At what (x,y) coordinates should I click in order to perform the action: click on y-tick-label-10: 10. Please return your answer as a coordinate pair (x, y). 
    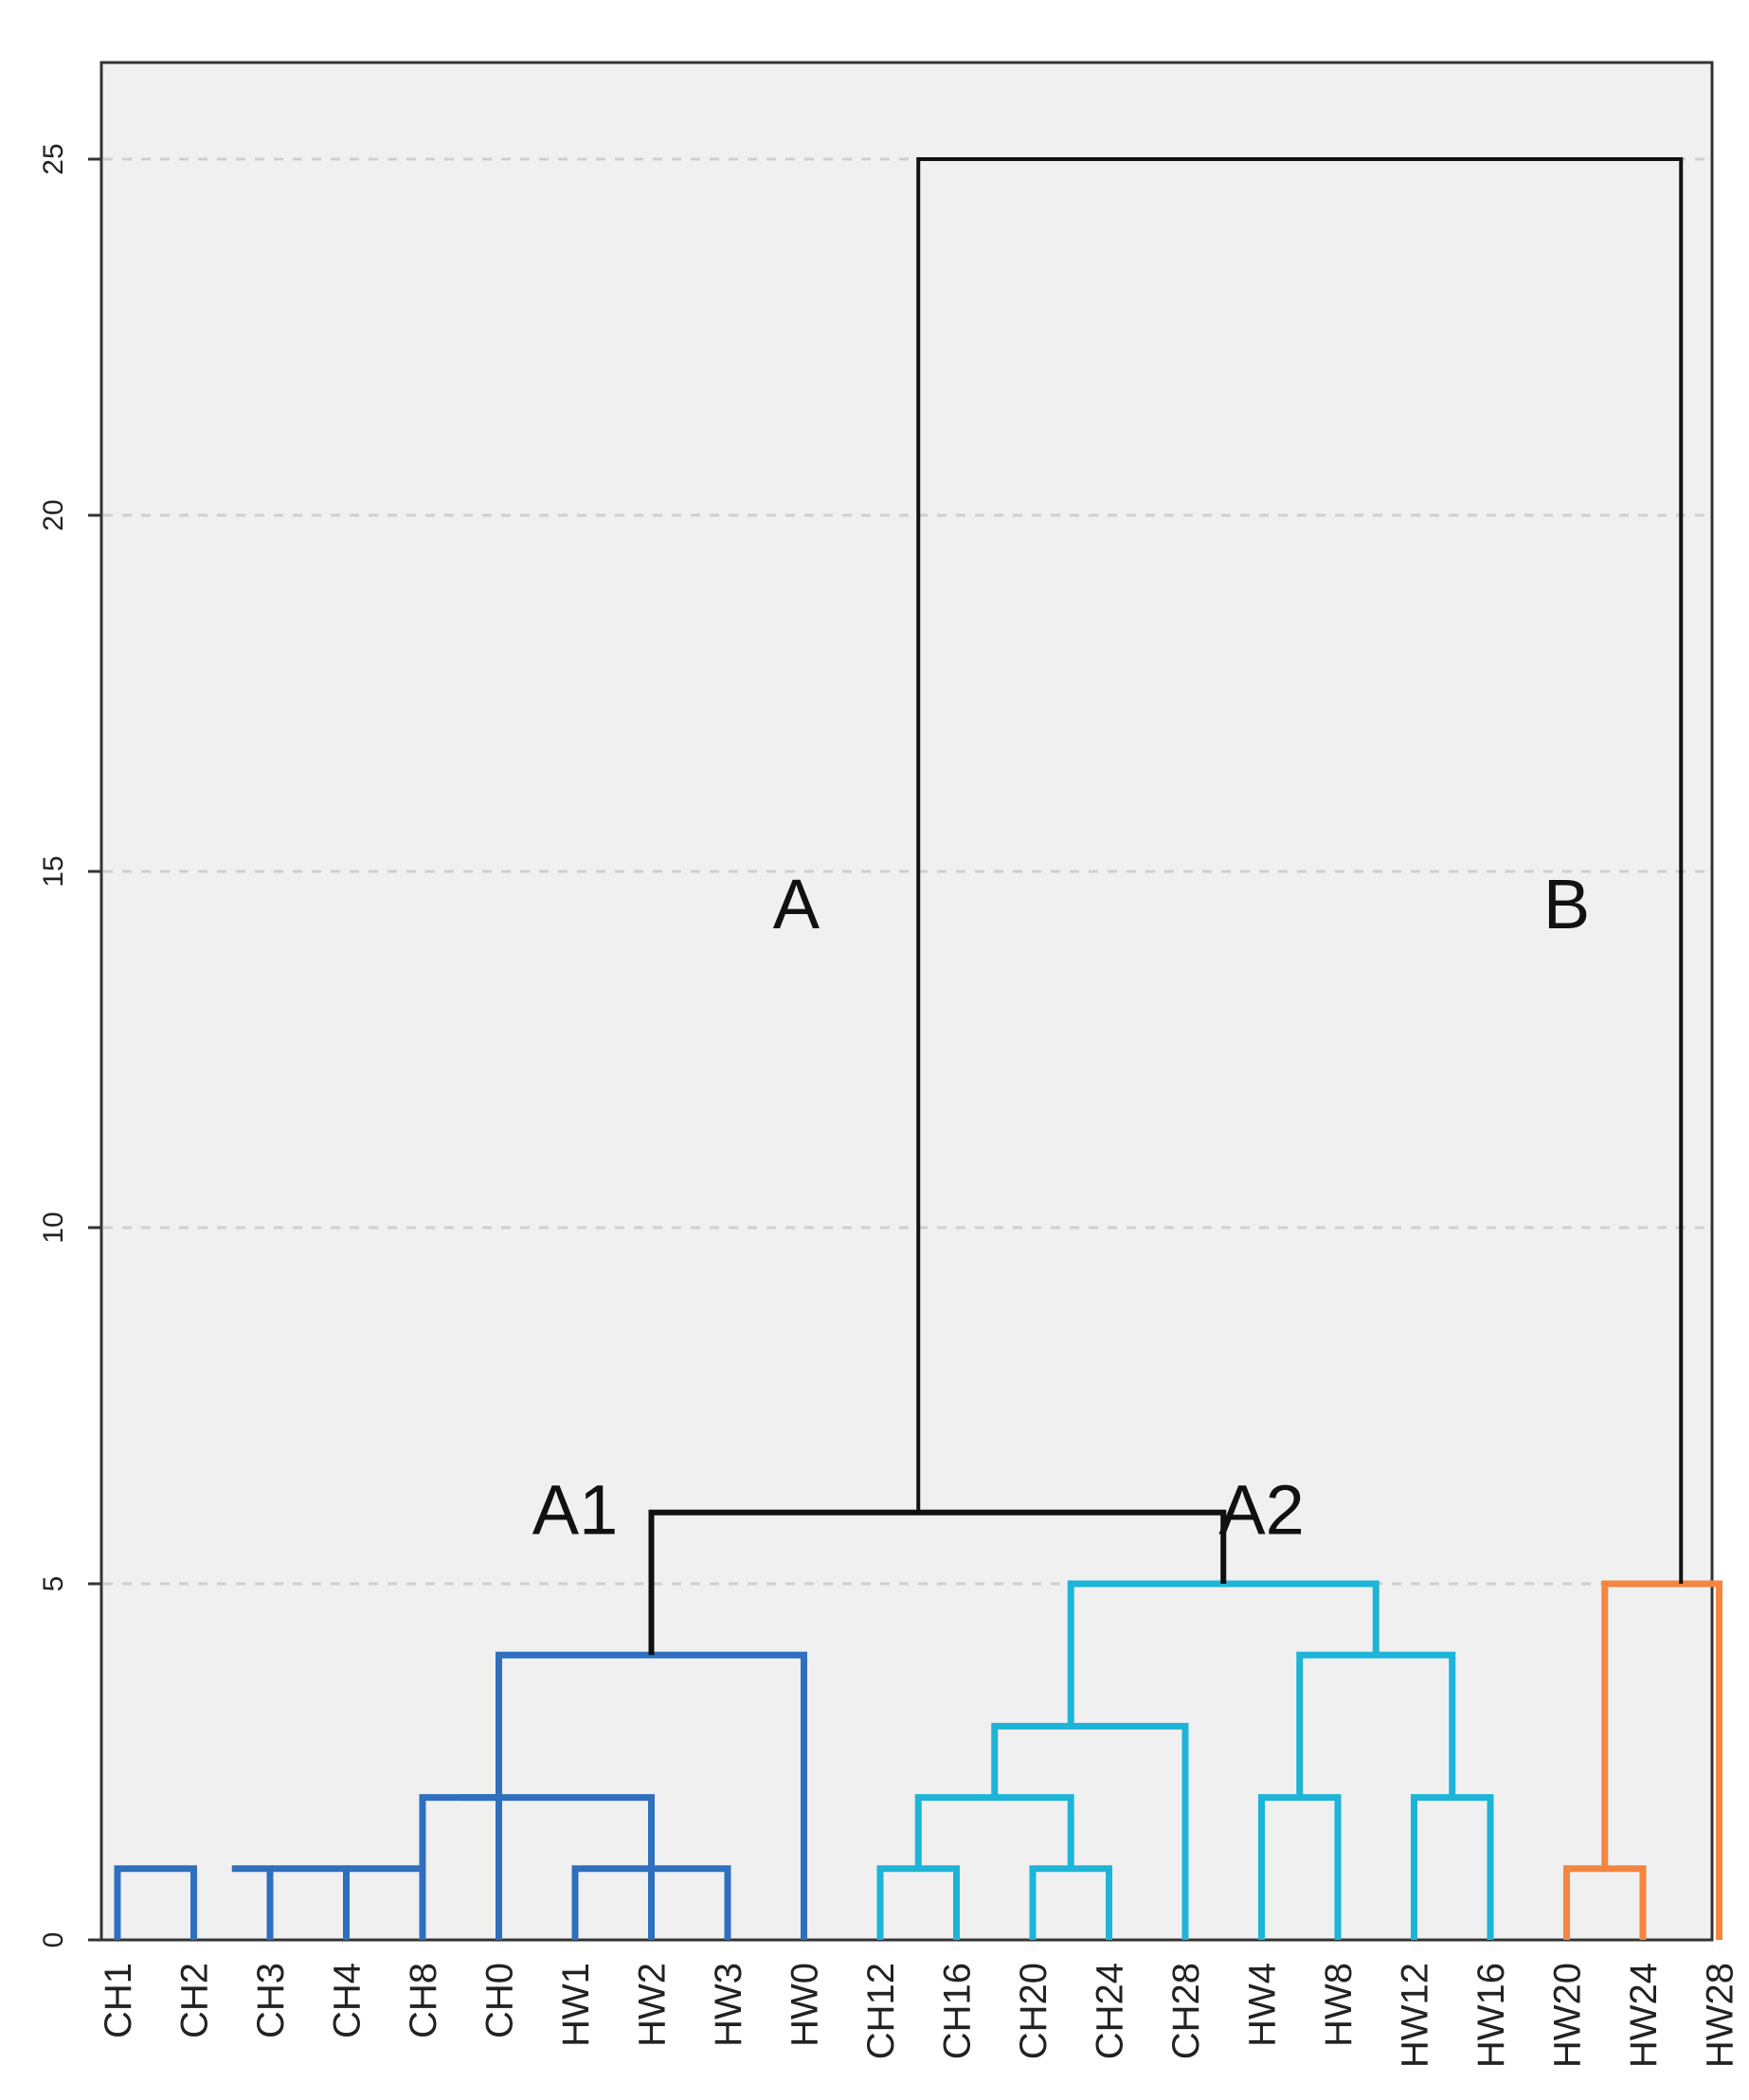
    Looking at the image, I should click on (53, 1227).